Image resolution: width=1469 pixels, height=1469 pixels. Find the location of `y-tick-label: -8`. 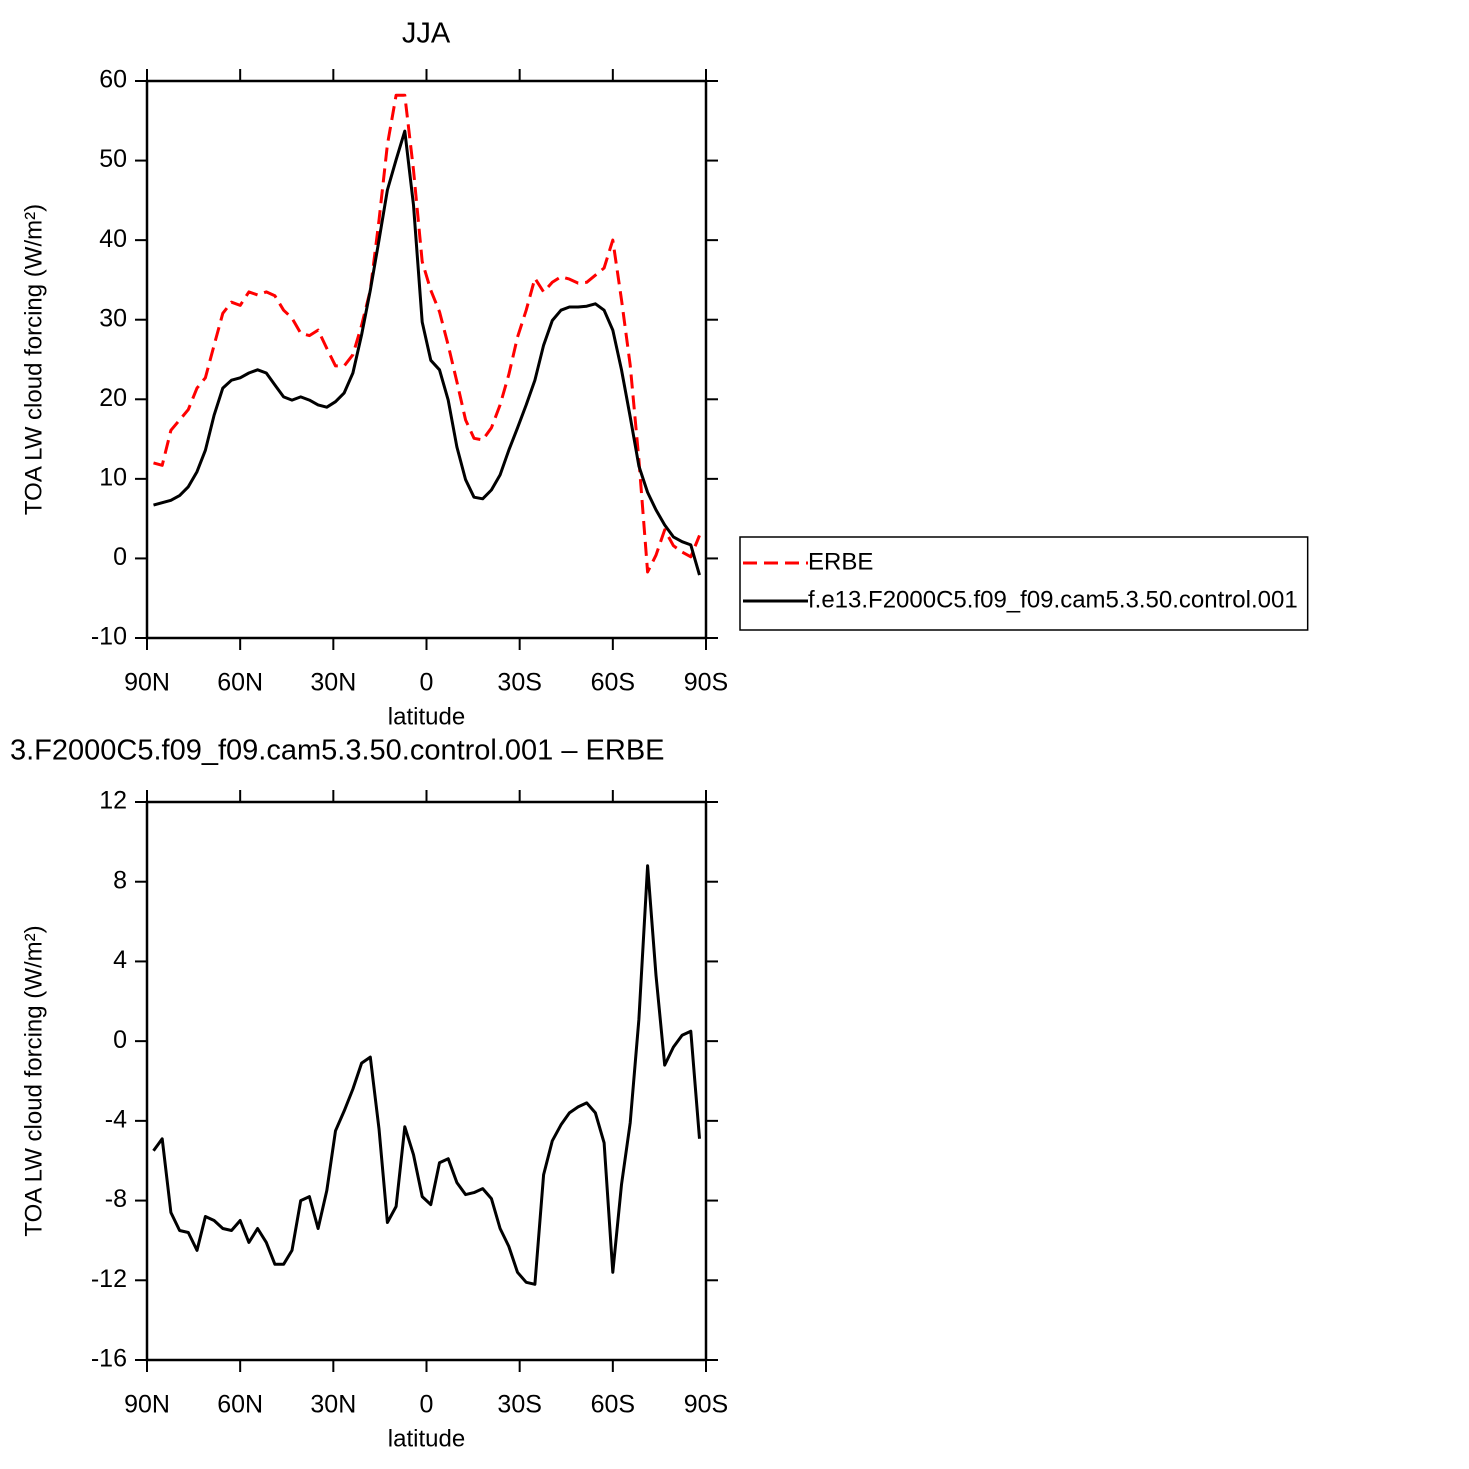

y-tick-label: -8 is located at coordinates (116, 1199).